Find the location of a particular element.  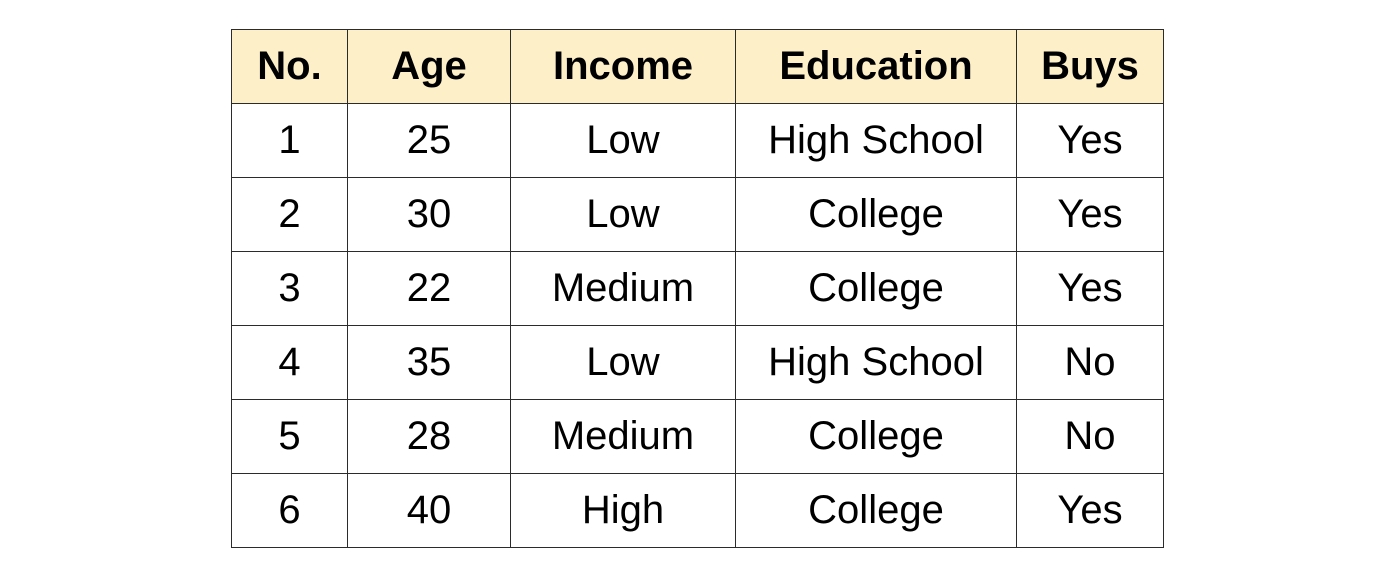

header-buys: Buys is located at coordinates (1090, 66).